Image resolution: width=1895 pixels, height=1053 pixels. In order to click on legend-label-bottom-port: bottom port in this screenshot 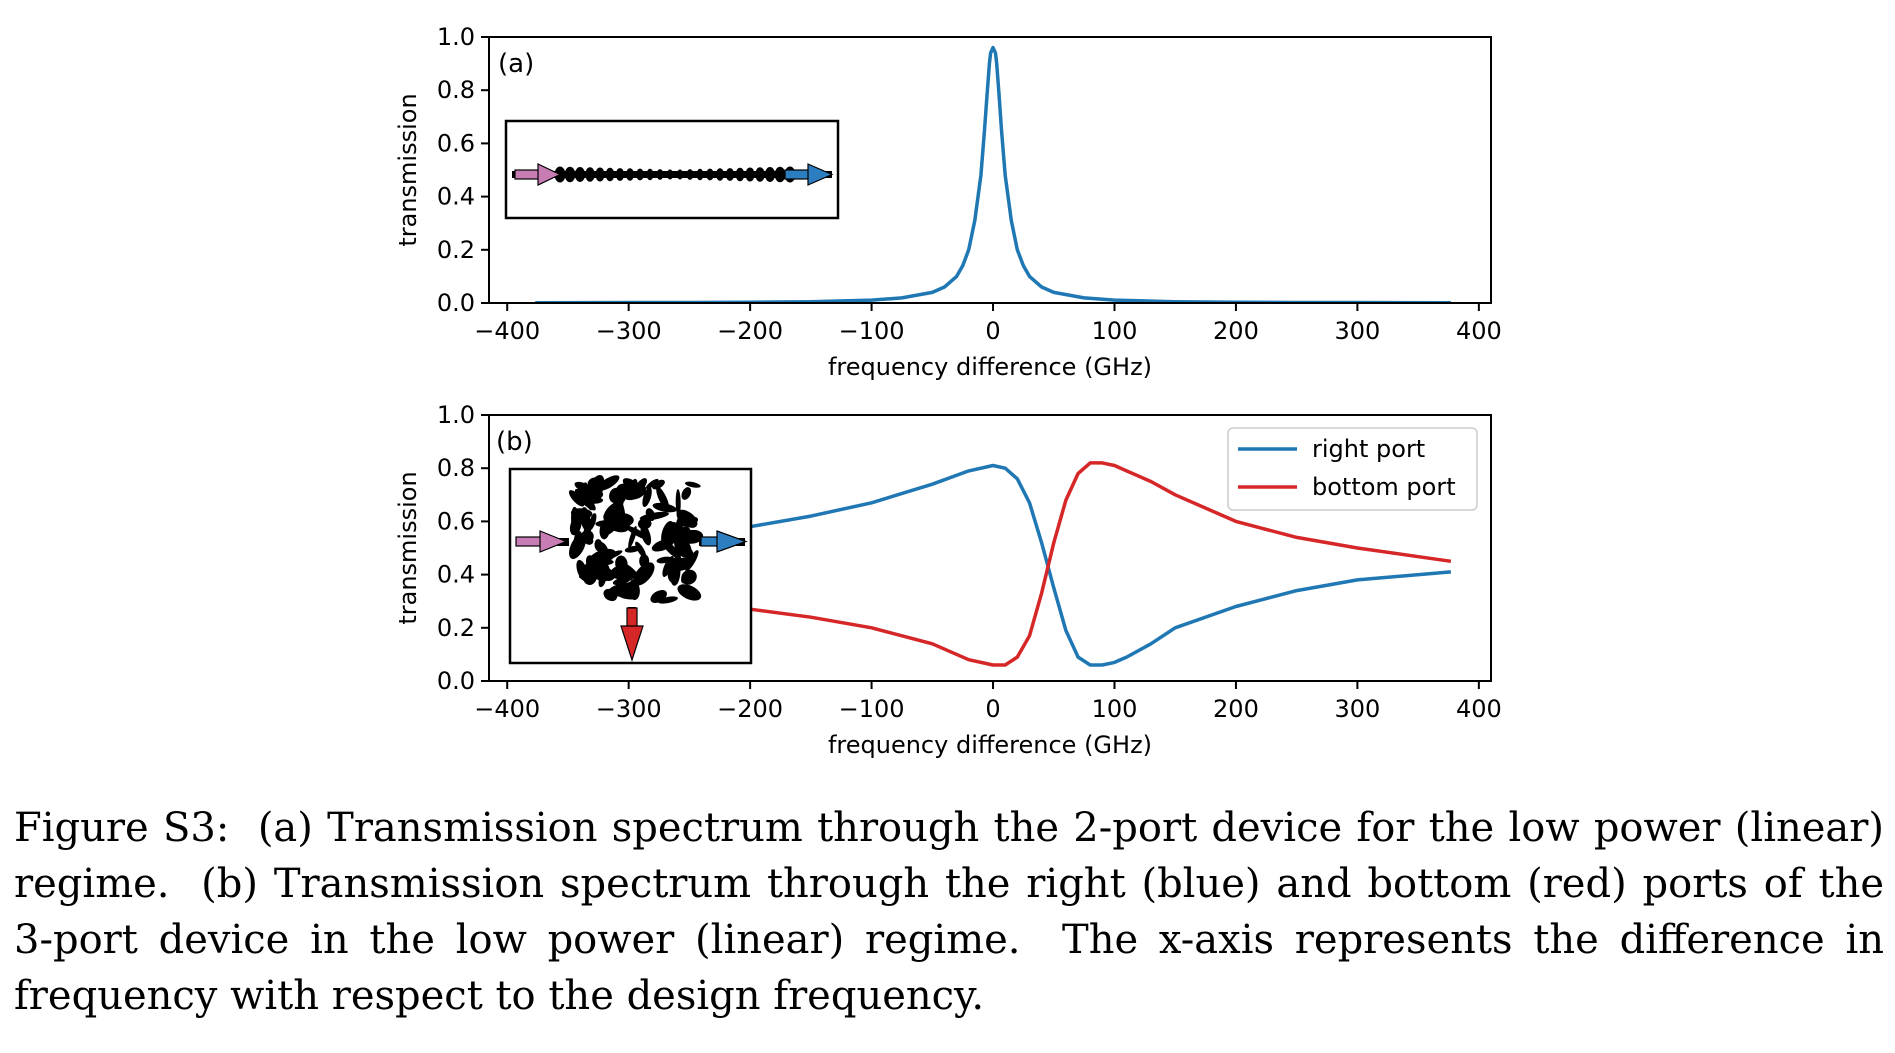, I will do `click(1384, 487)`.